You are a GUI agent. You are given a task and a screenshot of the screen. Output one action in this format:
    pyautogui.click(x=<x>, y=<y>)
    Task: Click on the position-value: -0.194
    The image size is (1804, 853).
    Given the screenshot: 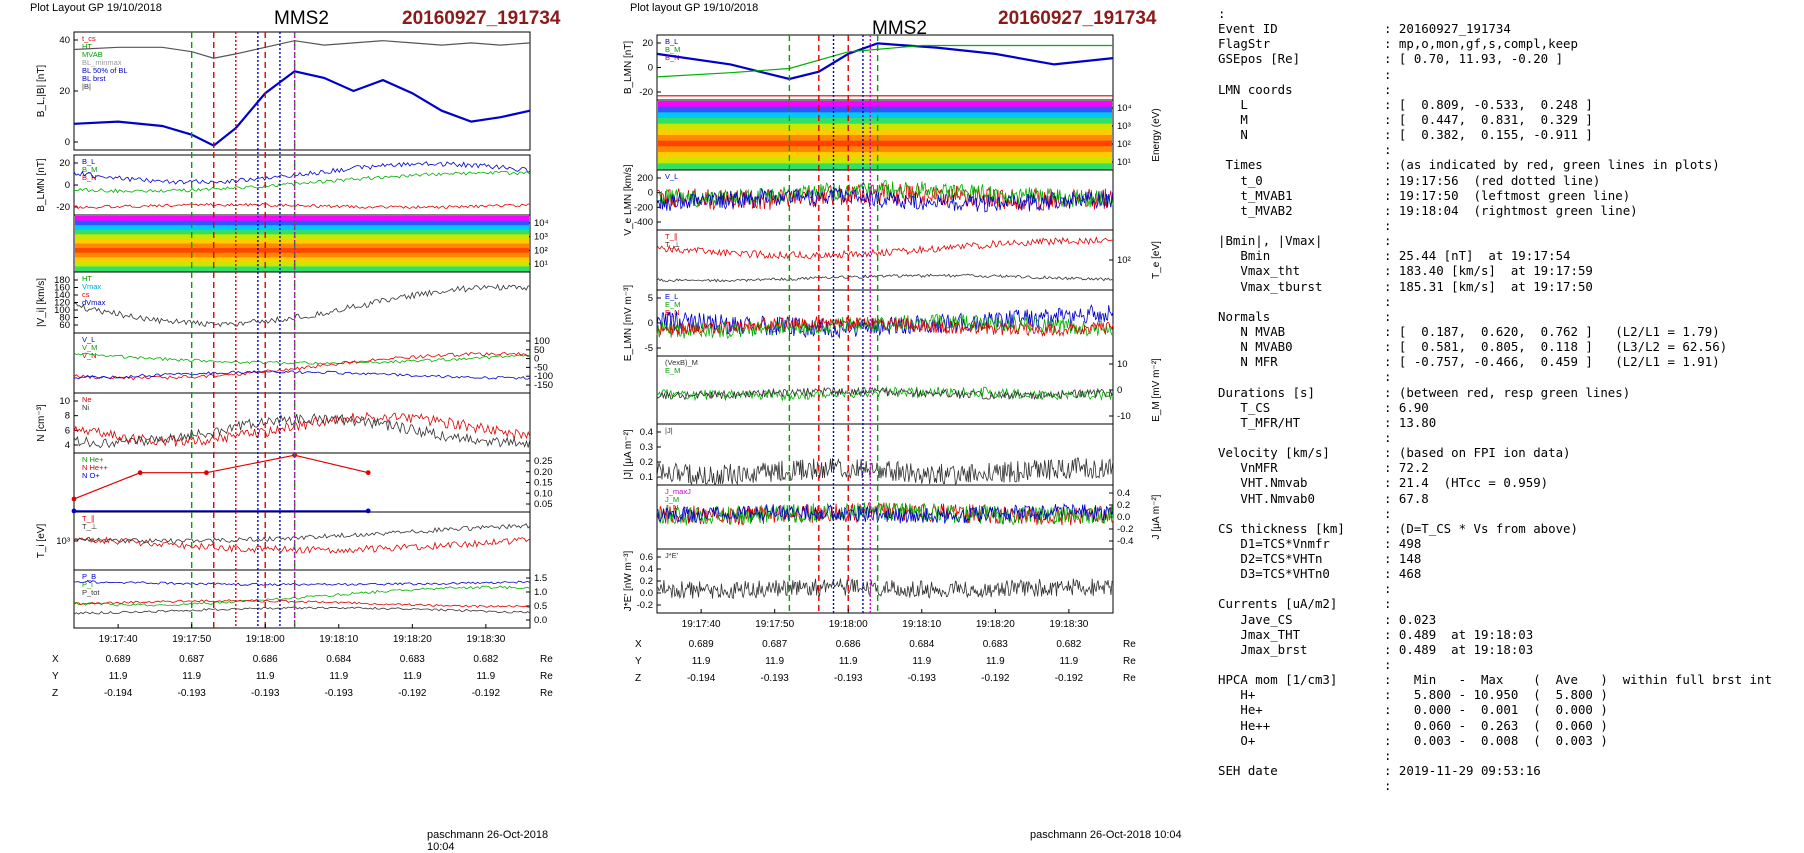 What is the action you would take?
    pyautogui.click(x=118, y=693)
    